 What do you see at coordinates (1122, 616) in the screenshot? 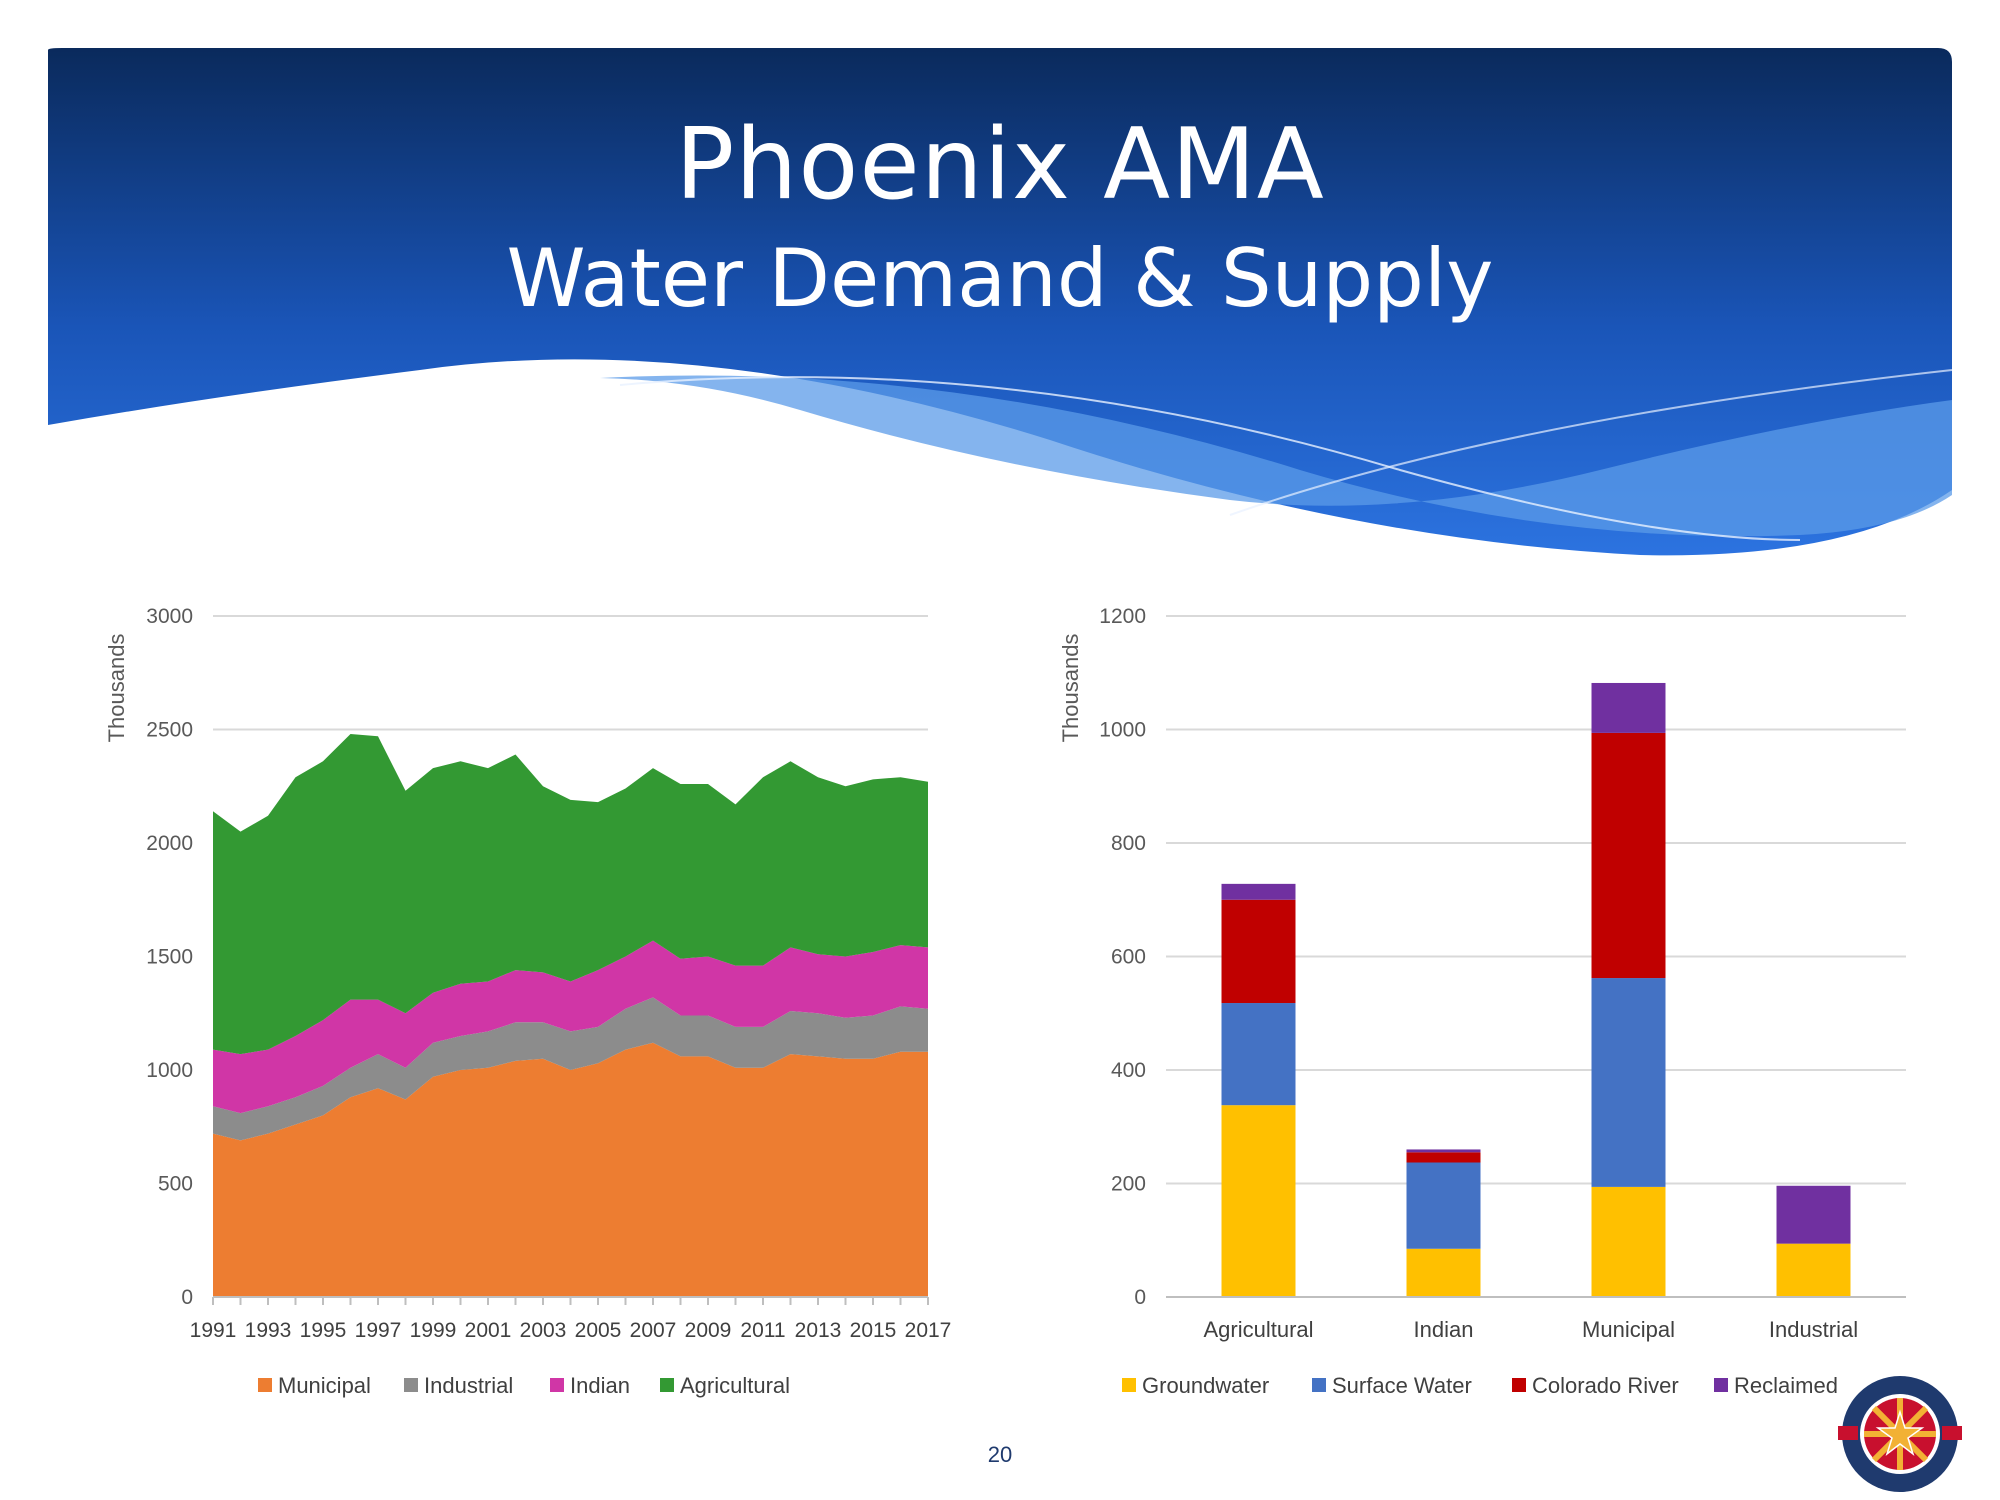
I see `y-tick-label: 1200` at bounding box center [1122, 616].